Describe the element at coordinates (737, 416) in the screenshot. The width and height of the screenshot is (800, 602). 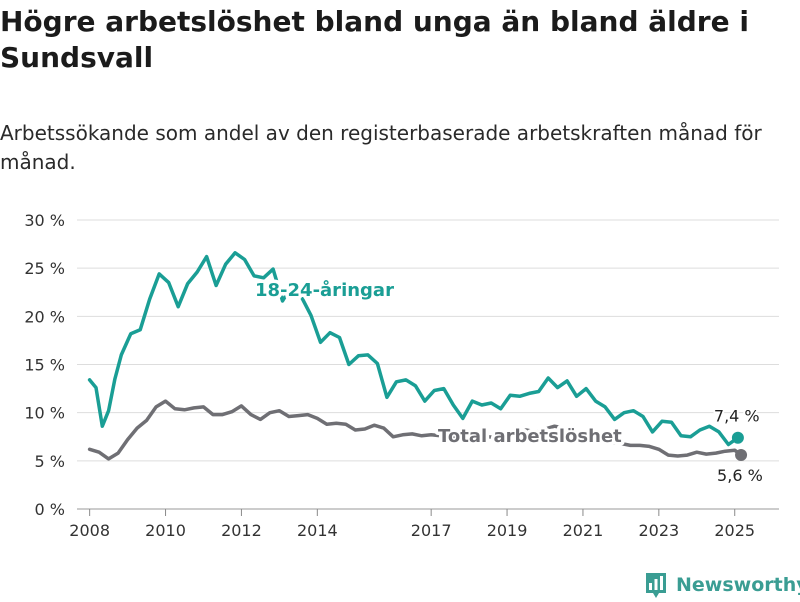
I see `end-label-youth: 7,4 %` at that location.